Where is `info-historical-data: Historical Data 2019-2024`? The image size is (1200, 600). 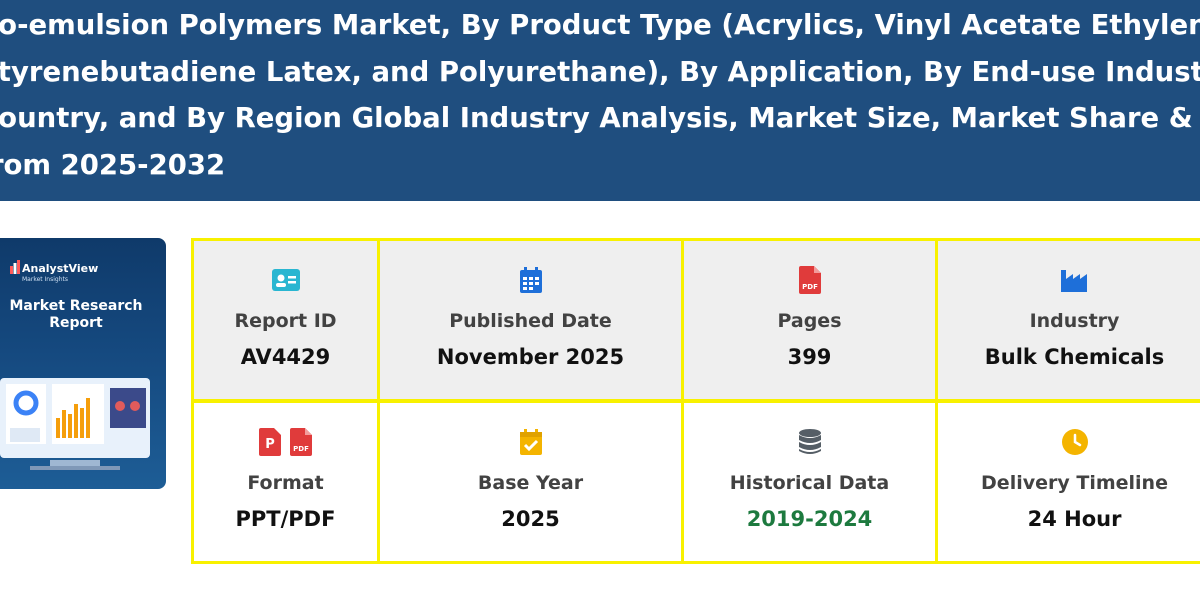
info-historical-data: Historical Data 2019-2024 is located at coordinates (809, 482).